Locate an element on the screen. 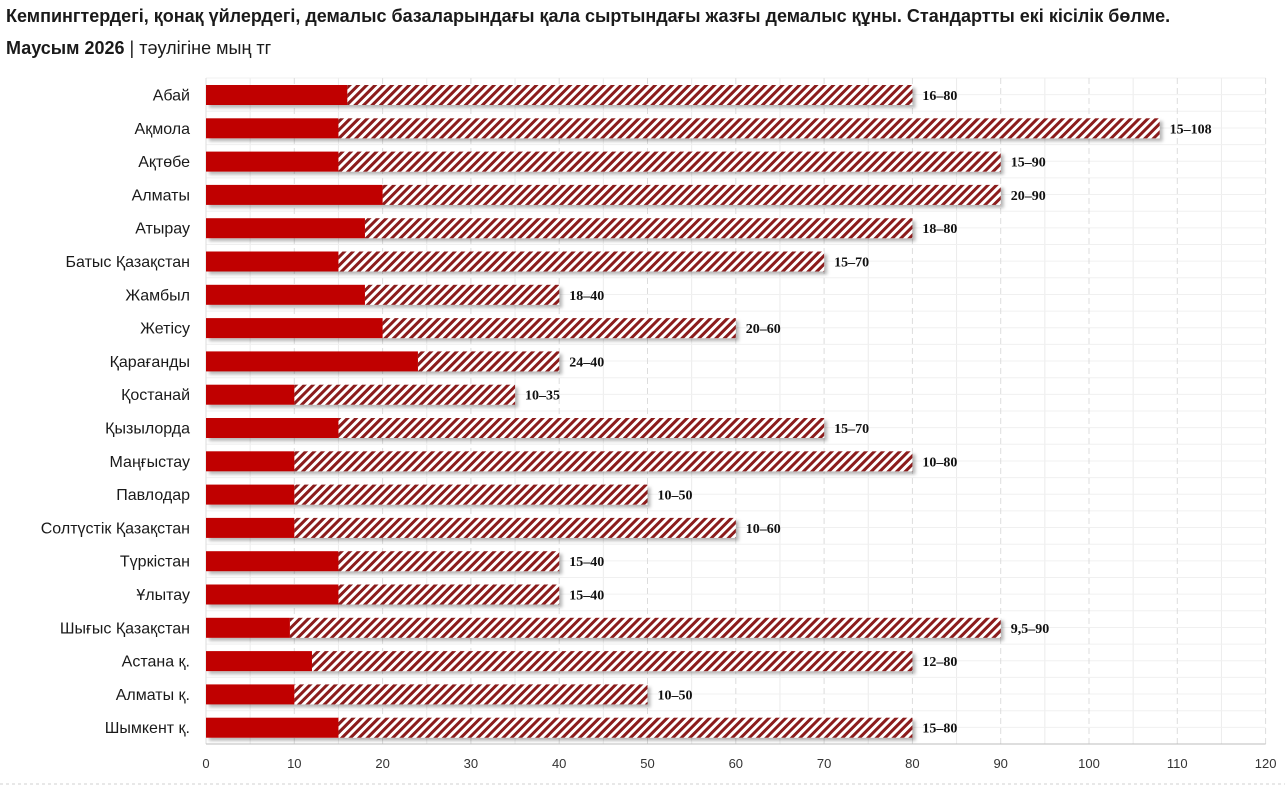 The width and height of the screenshot is (1285, 788). x-tick-label: 0 is located at coordinates (205, 763).